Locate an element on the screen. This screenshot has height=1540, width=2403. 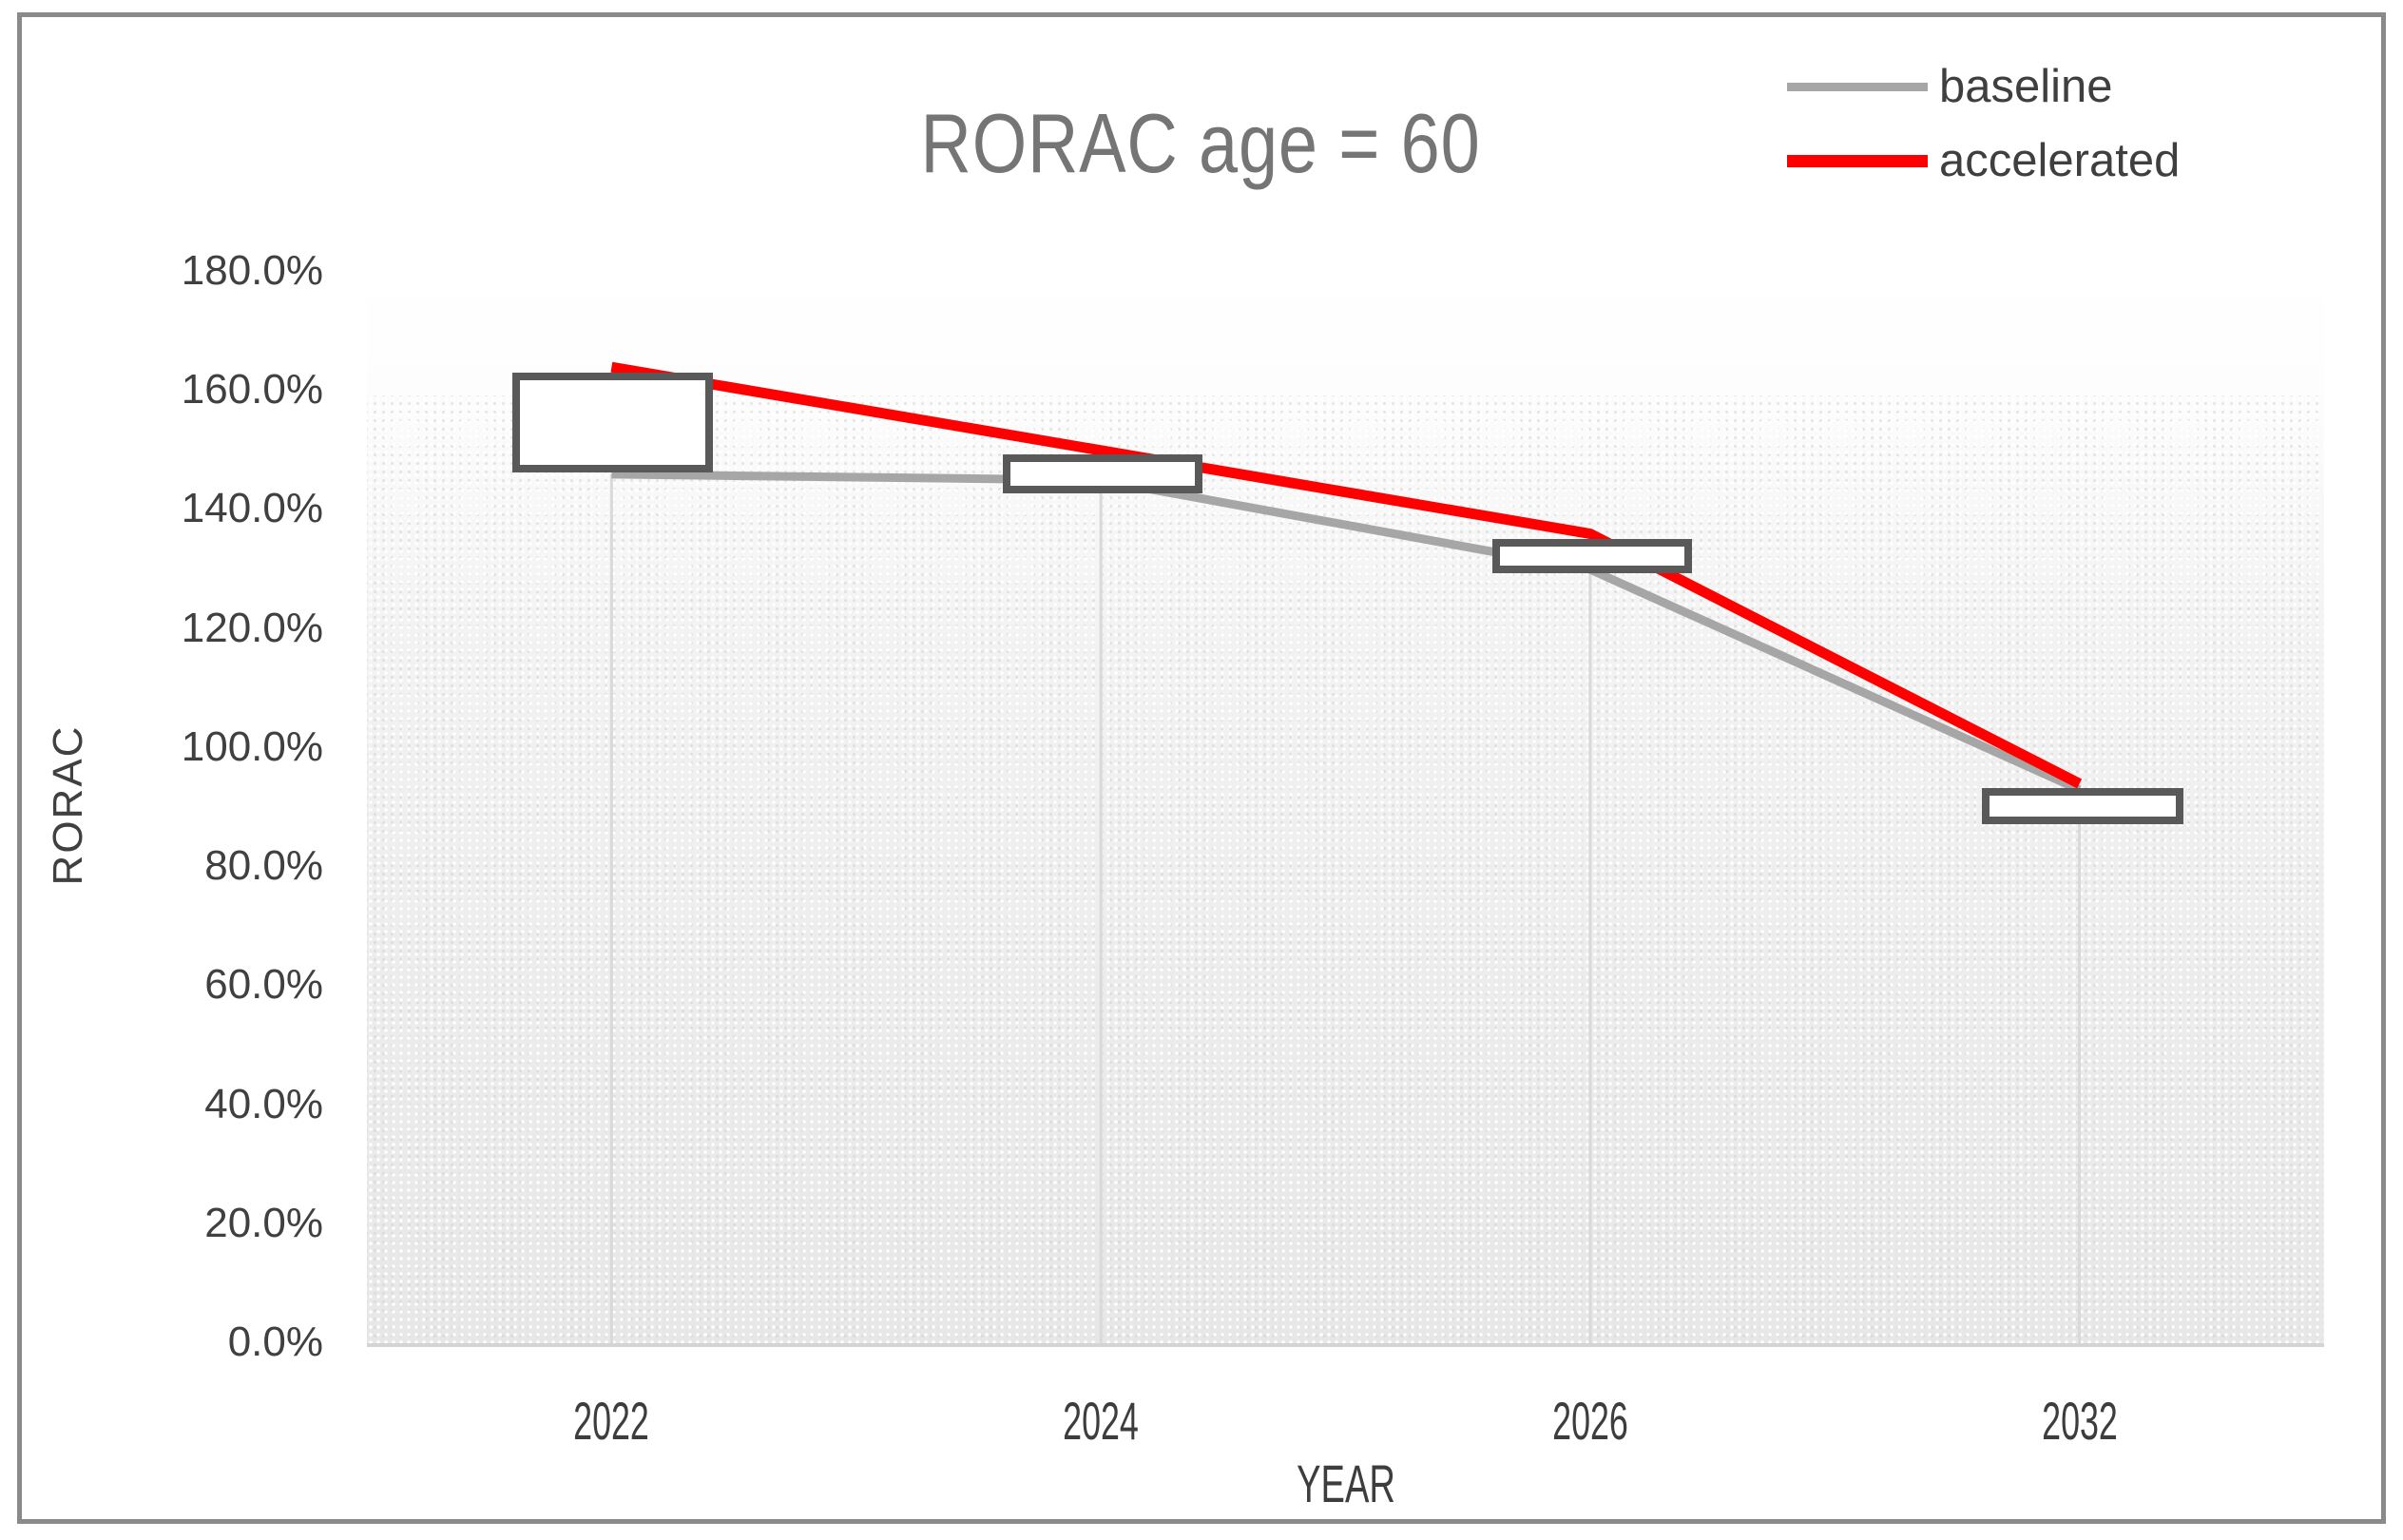
y-tick-label: 160.0% is located at coordinates (252, 390).